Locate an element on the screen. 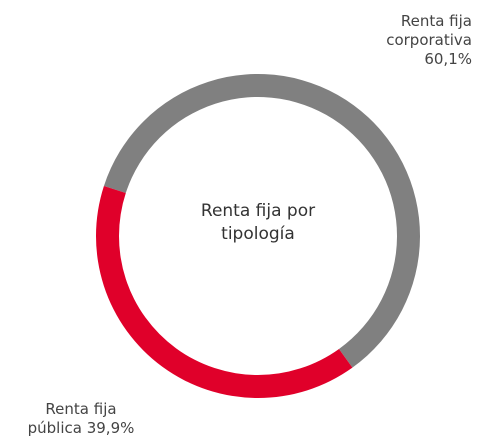 This screenshot has height=446, width=485. slice-label: Renta fija corporativa 60,1% is located at coordinates (416, 40).